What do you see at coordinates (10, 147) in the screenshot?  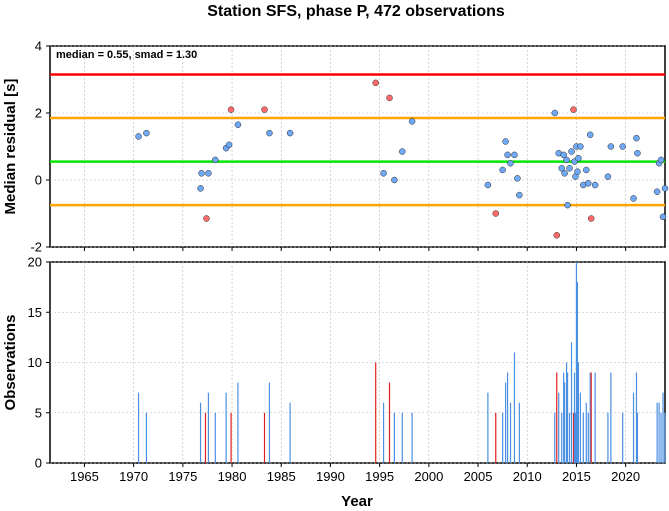 I see `residual-y-axis-label: Median residual [s]` at bounding box center [10, 147].